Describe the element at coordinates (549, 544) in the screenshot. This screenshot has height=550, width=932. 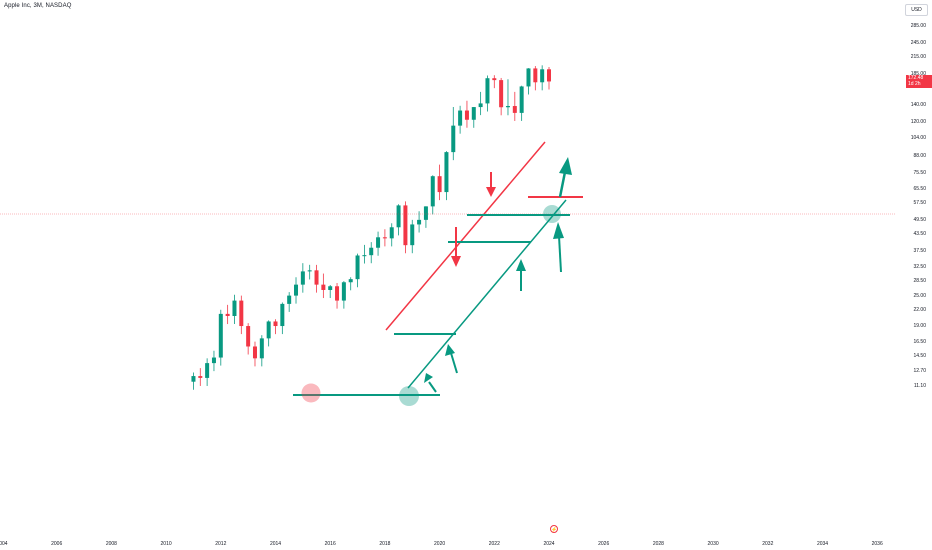
I see `time-tick-label: 2024` at that location.